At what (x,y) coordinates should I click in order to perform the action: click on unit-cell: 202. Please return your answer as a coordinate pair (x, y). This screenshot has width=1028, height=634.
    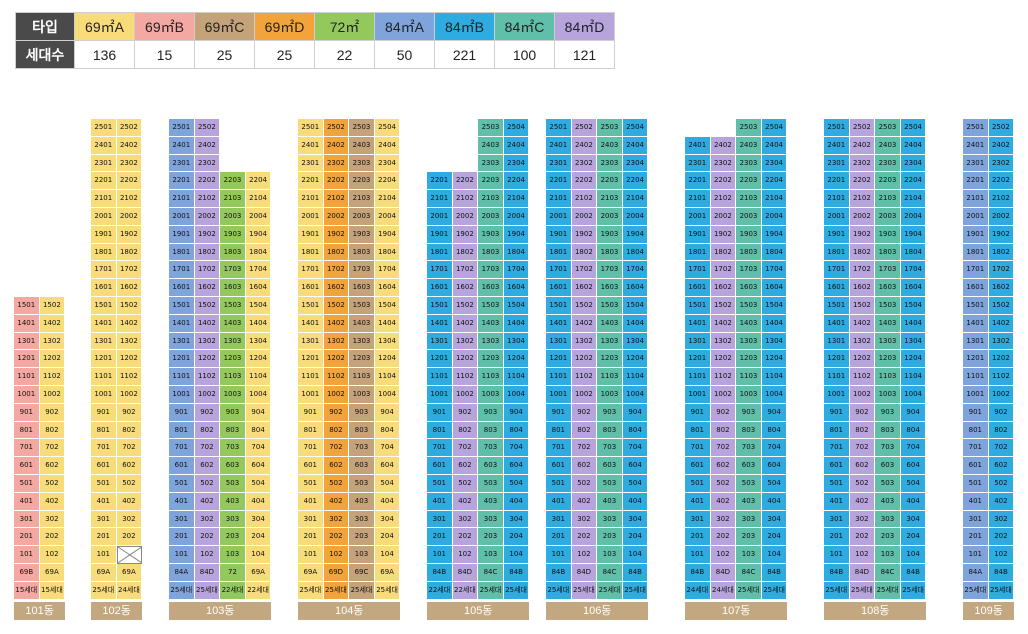
    Looking at the image, I should click on (336, 537).